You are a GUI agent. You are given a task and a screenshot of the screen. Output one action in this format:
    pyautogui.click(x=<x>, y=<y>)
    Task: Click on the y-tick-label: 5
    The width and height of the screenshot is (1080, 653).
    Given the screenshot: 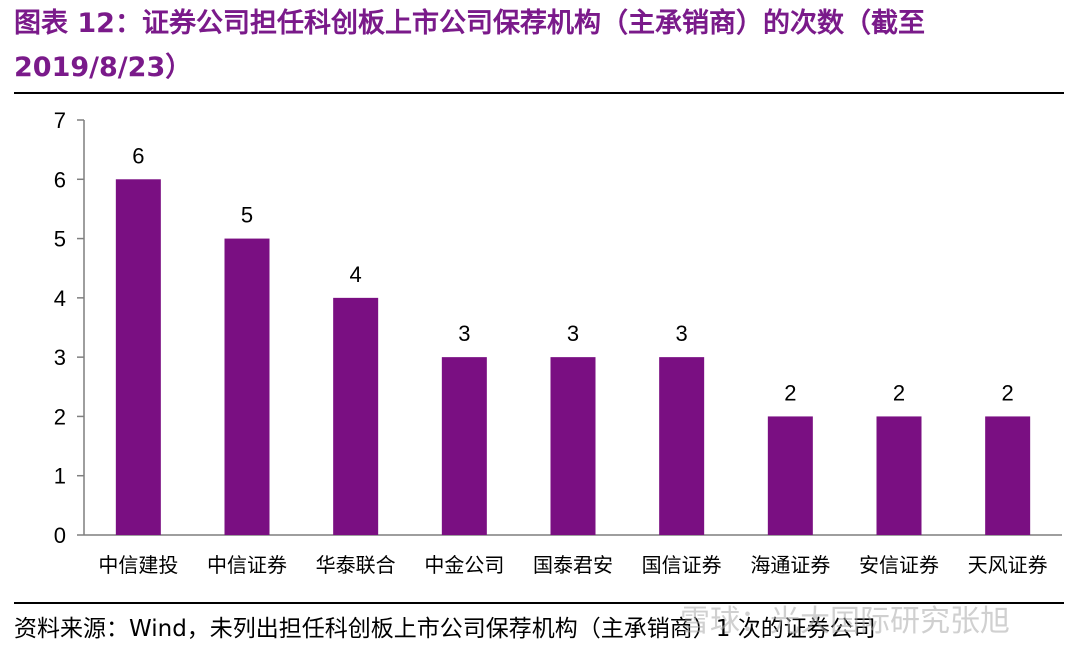 What is the action you would take?
    pyautogui.click(x=60, y=239)
    